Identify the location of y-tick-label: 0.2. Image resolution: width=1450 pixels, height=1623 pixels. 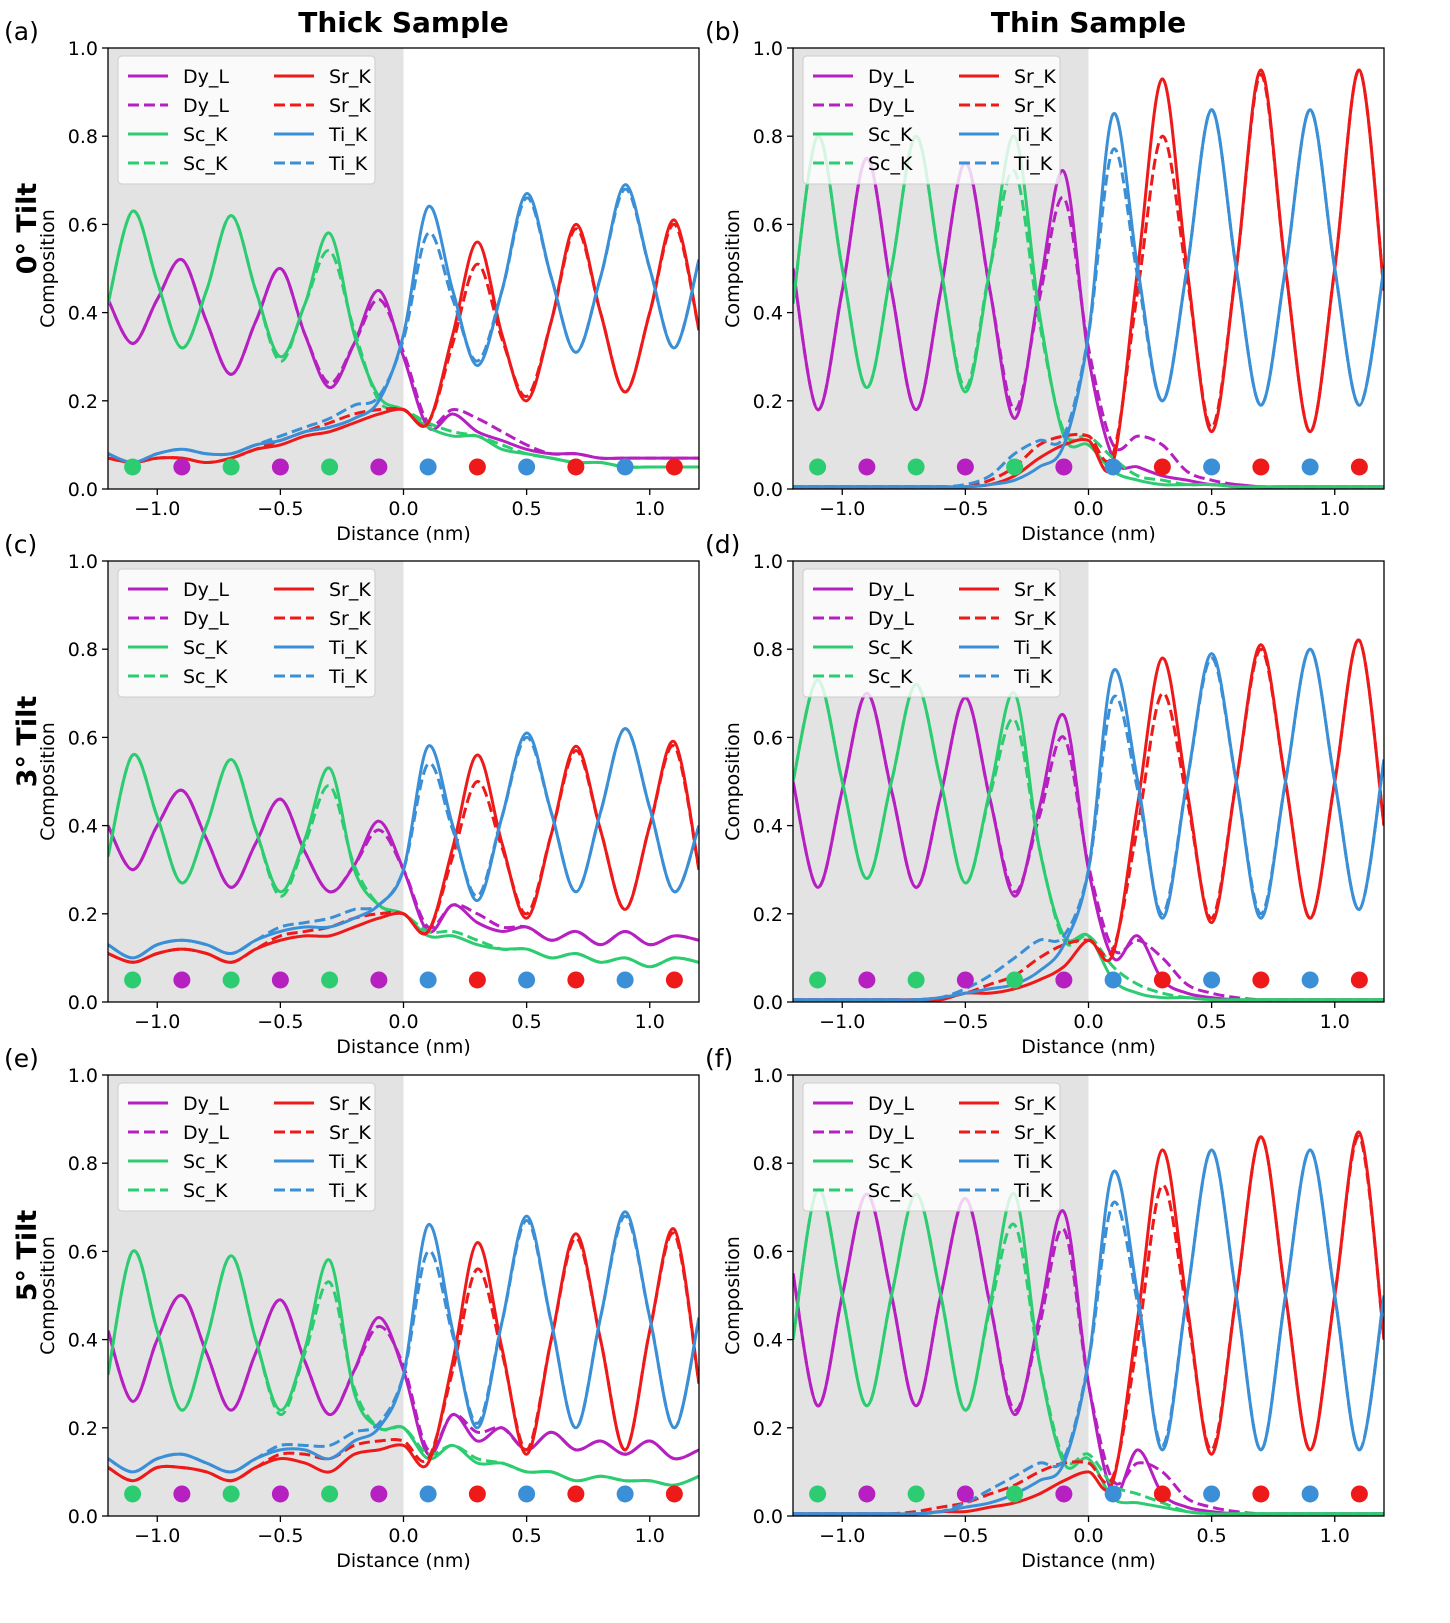
(768, 402).